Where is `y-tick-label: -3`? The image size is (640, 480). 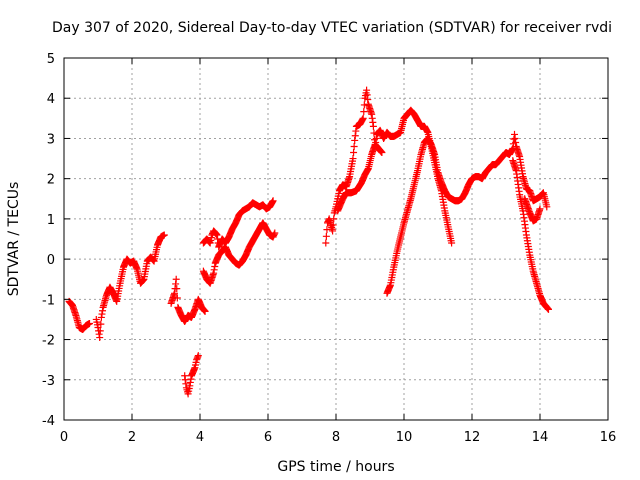 y-tick-label: -3 is located at coordinates (48, 381).